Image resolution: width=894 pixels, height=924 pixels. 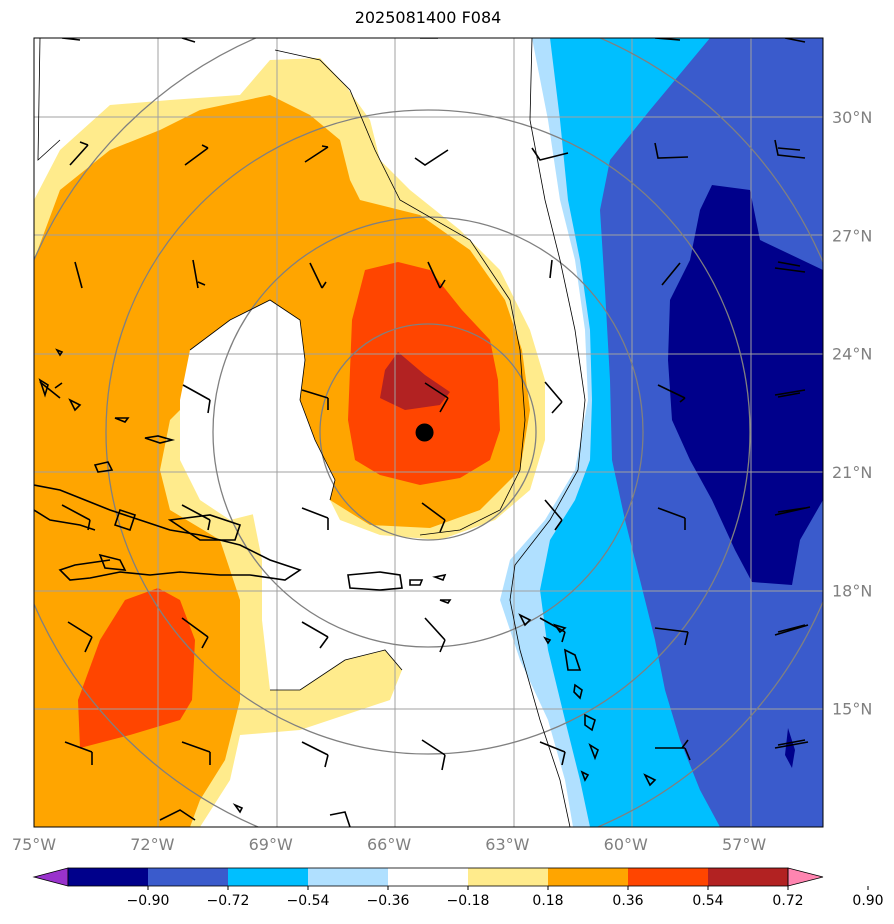 What do you see at coordinates (228, 901) in the screenshot?
I see `colorbar-level-label: −0.72` at bounding box center [228, 901].